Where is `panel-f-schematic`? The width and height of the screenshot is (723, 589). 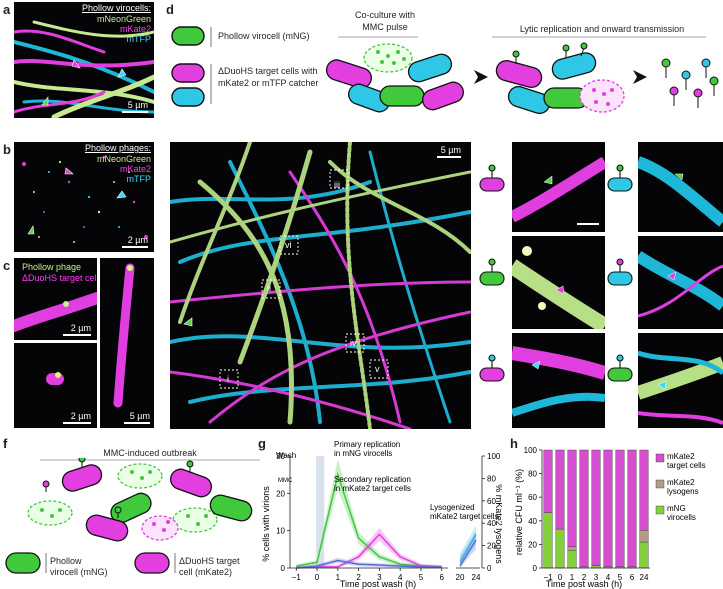
panel-f-schematic is located at coordinates (132, 516).